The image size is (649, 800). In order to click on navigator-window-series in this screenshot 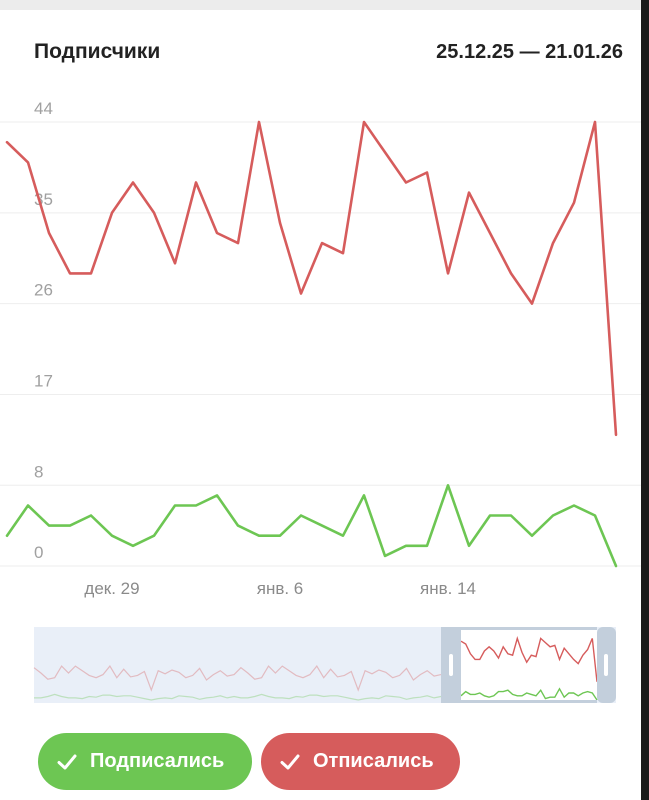, I will do `click(529, 668)`.